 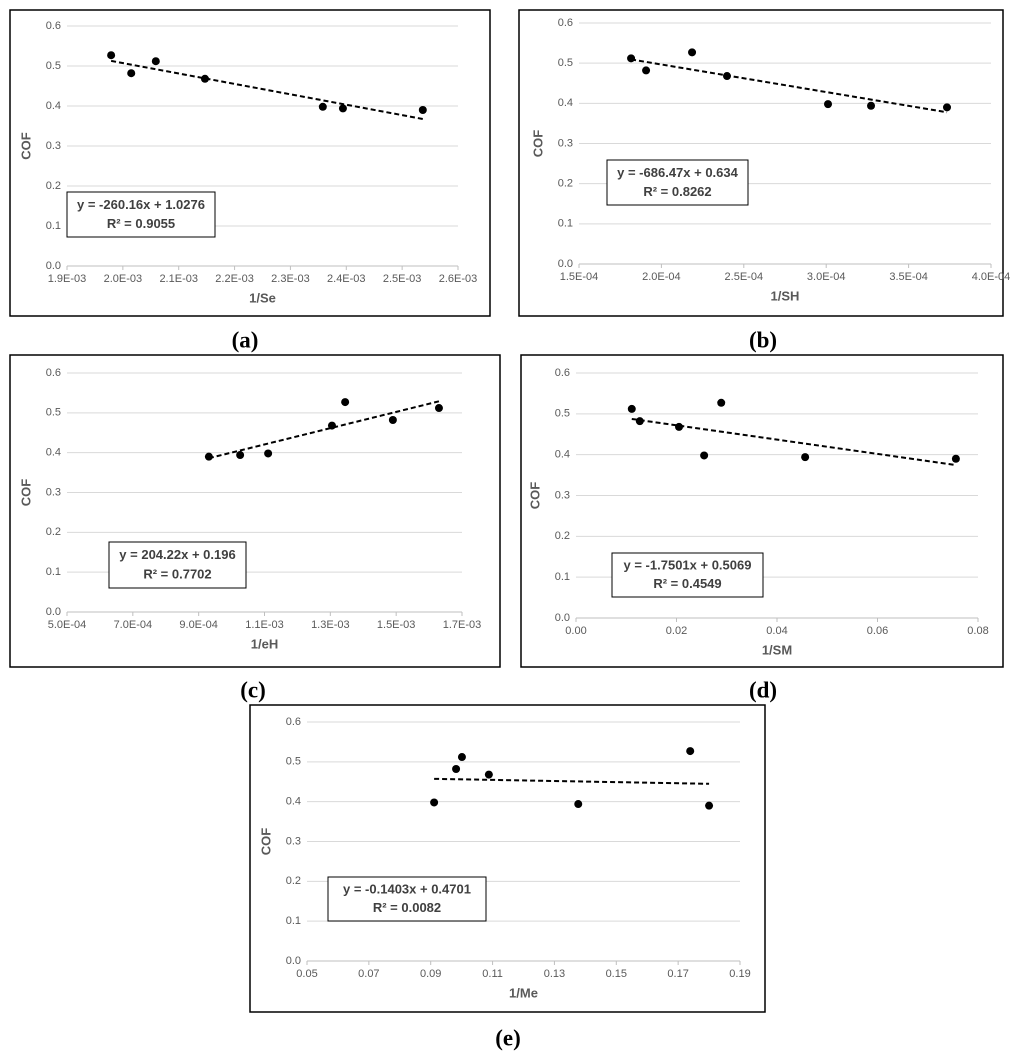 What do you see at coordinates (579, 277) in the screenshot?
I see `x-tick-label: 1.5E-04` at bounding box center [579, 277].